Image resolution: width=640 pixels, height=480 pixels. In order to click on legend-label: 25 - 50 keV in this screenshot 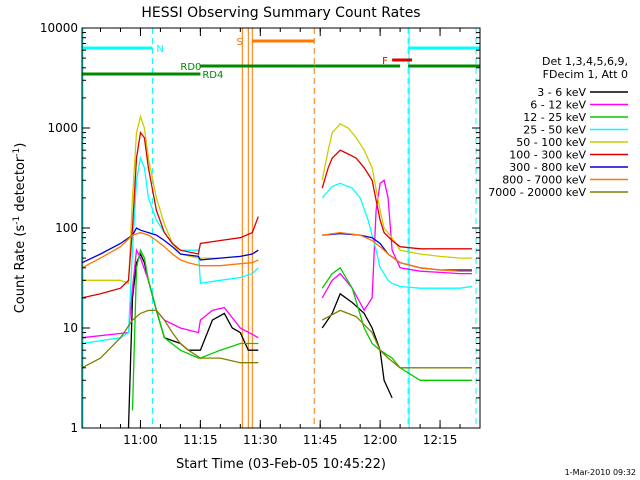, I will do `click(554, 130)`.